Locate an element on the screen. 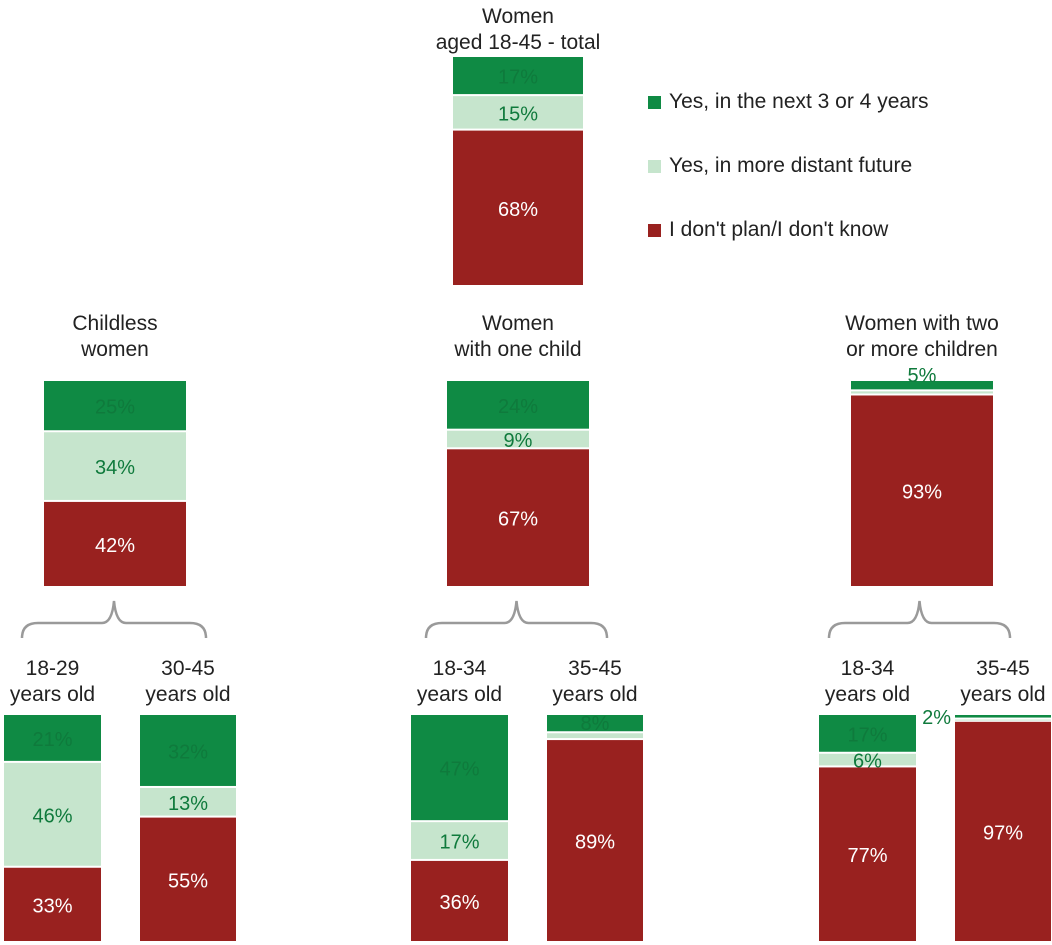  data-label-childless-none: 42% is located at coordinates (115, 546).